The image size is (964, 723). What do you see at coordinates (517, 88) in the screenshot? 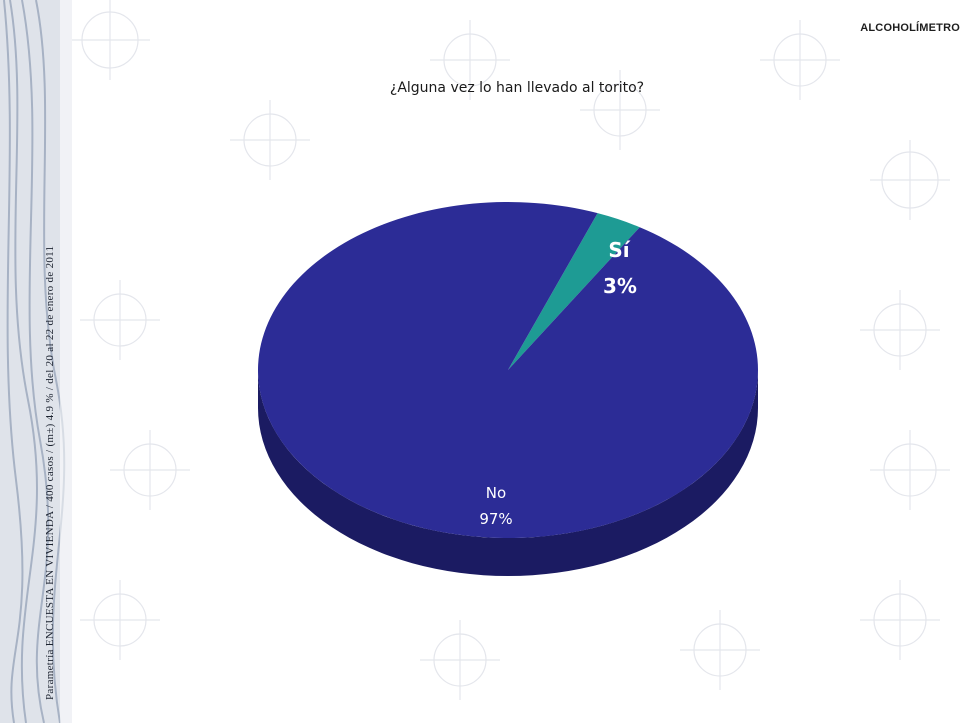
I see `chart-title: ¿Alguna vez lo han llevado al torito?` at bounding box center [517, 88].